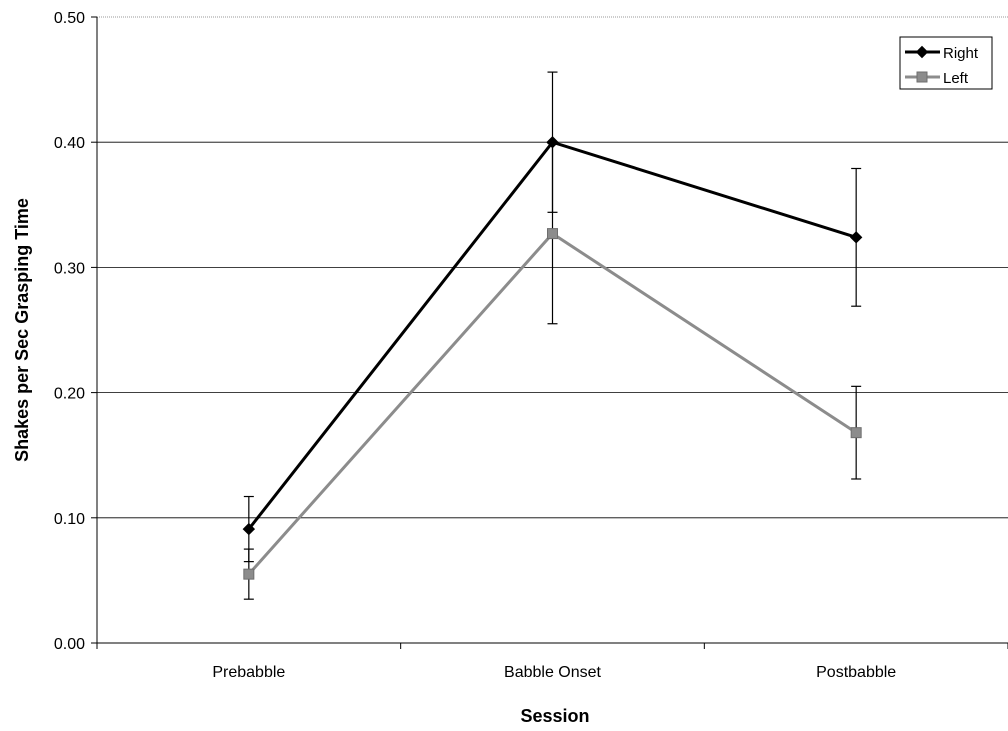 The image size is (1008, 731). I want to click on legend-box, so click(946, 63).